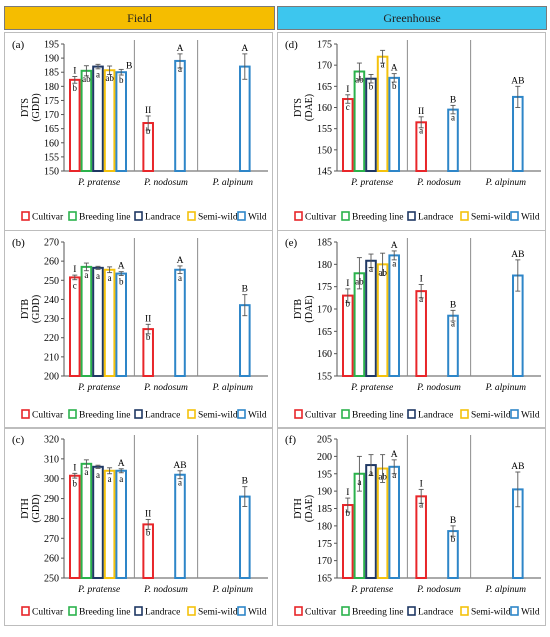 Image resolution: width=550 pixels, height=637 pixels. What do you see at coordinates (51, 479) in the screenshot?
I see `y-tick-label: 300` at bounding box center [51, 479].